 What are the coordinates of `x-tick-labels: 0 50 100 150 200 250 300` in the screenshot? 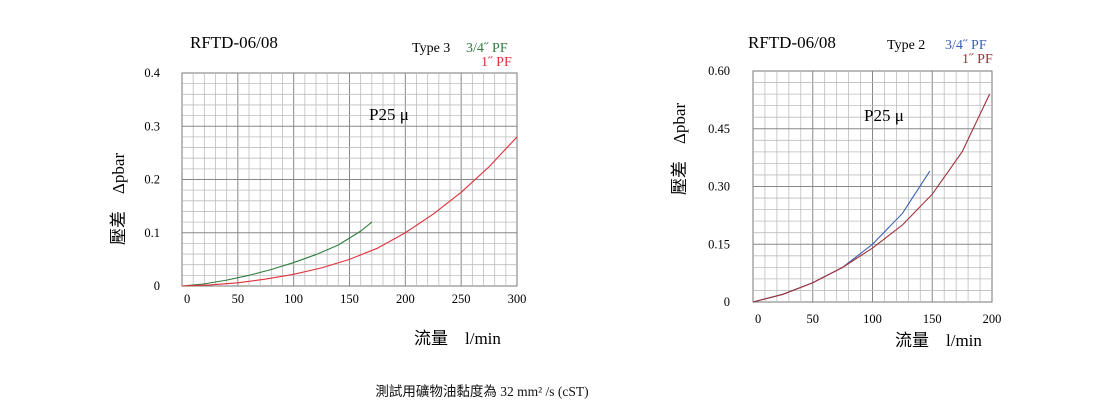 It's located at (355, 299).